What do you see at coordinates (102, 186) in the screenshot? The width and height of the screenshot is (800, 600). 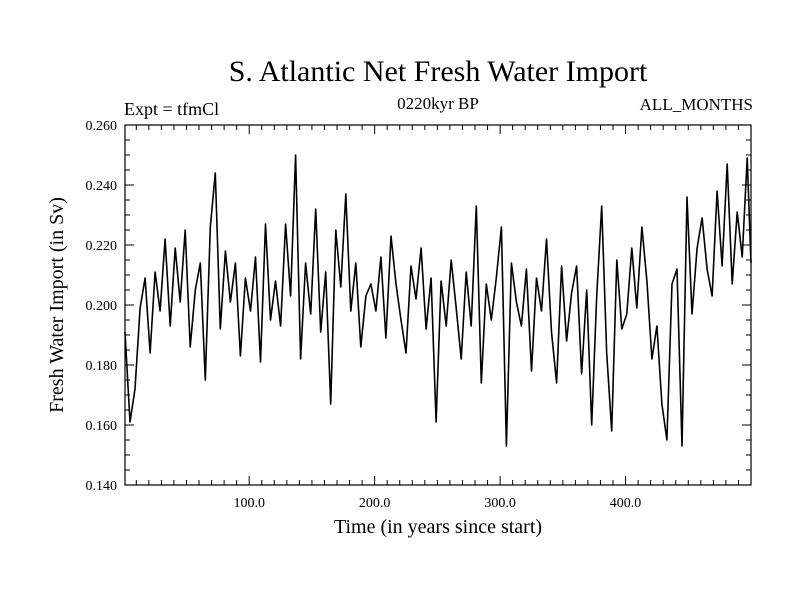 I see `y-tick-label: 0.240` at bounding box center [102, 186].